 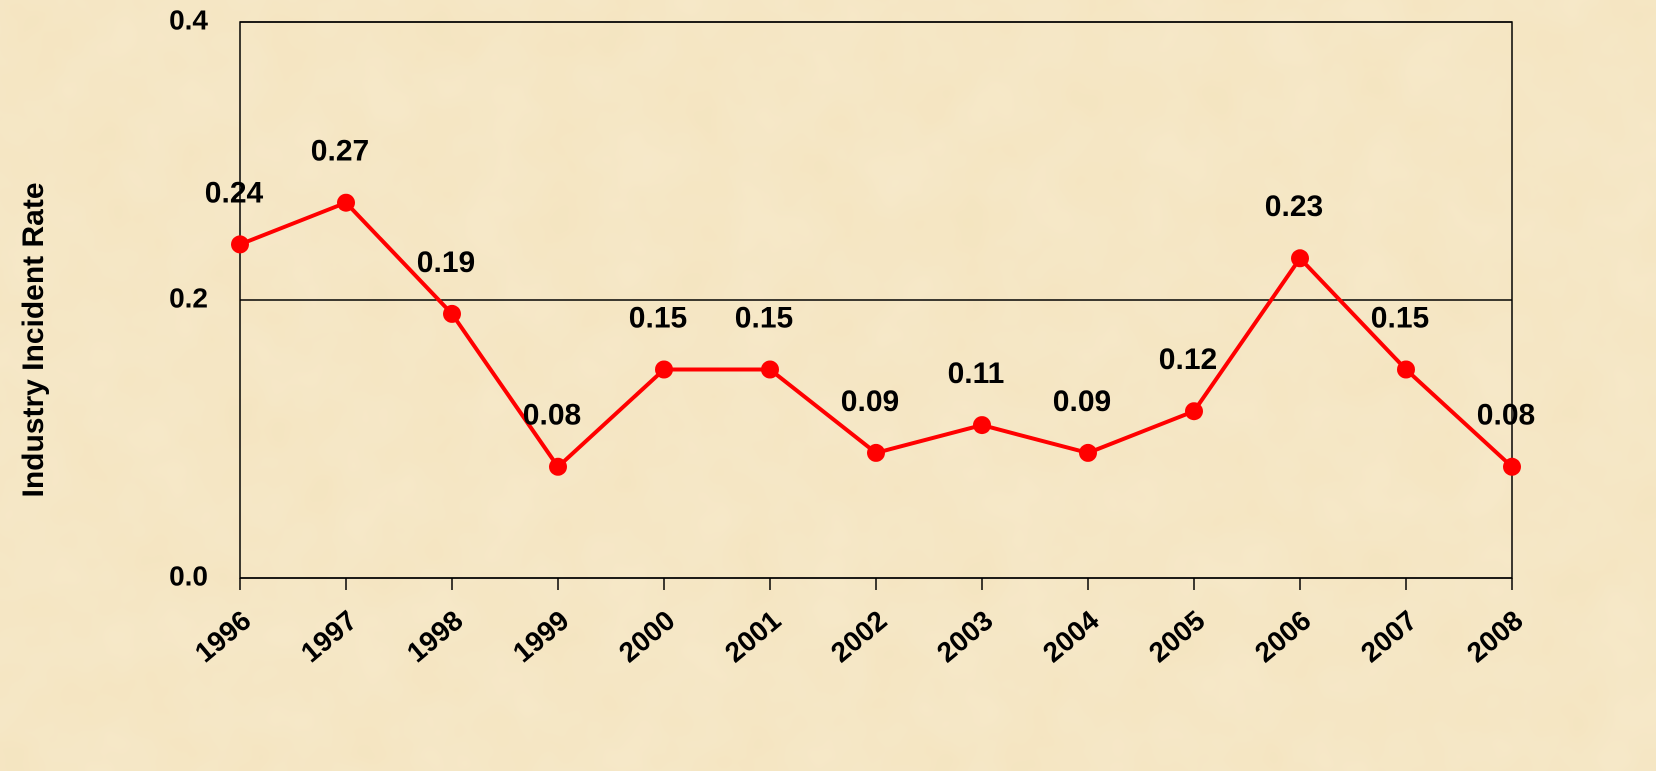 What do you see at coordinates (1294, 206) in the screenshot?
I see `data-label: 0.23` at bounding box center [1294, 206].